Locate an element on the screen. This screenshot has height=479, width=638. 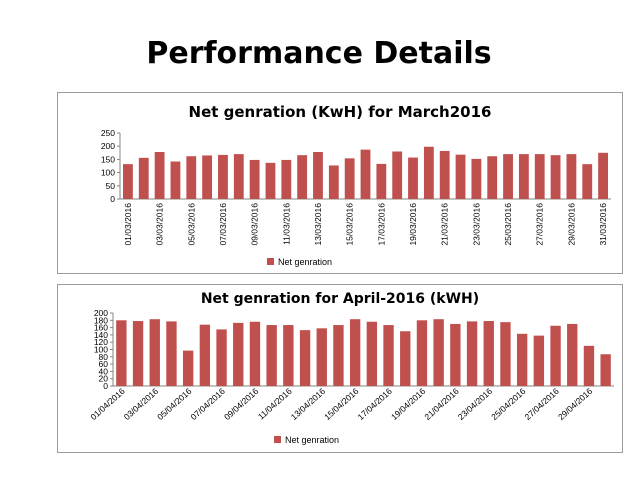
x-tick-label: 07/04/2016 is located at coordinates (208, 404).